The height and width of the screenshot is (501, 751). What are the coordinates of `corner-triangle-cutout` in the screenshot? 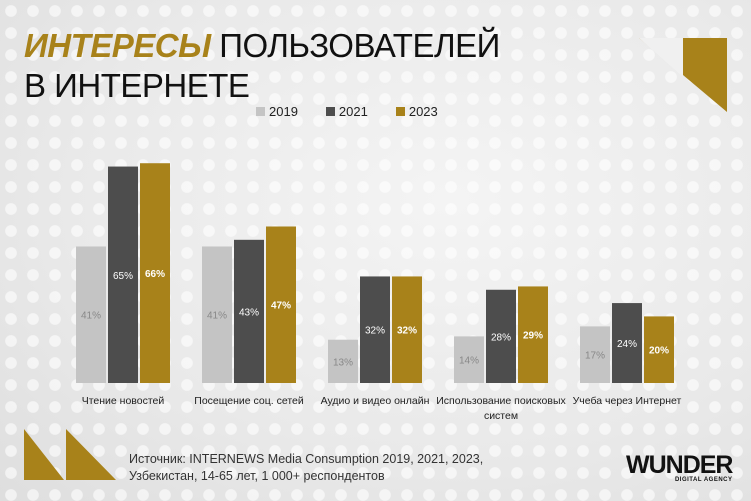 It's located at (661, 57).